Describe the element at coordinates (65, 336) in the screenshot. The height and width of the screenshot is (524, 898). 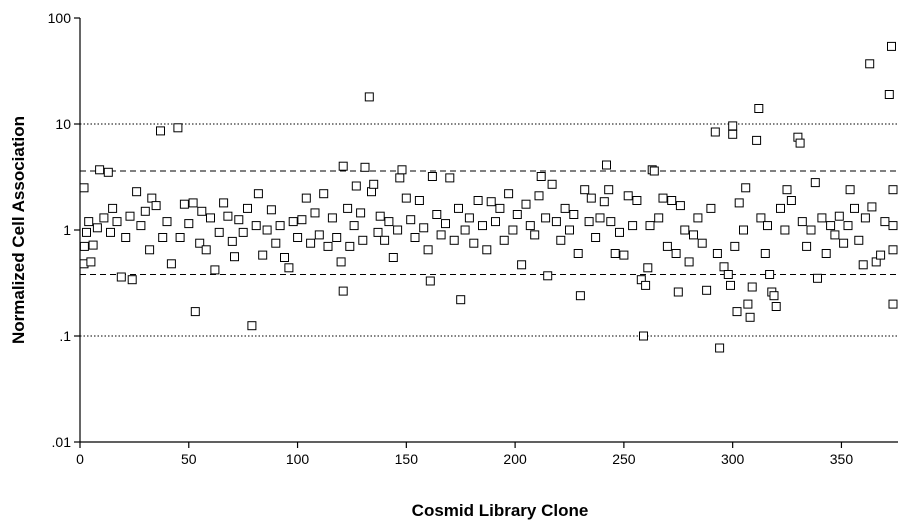
I see `y-tick-label: .1` at that location.